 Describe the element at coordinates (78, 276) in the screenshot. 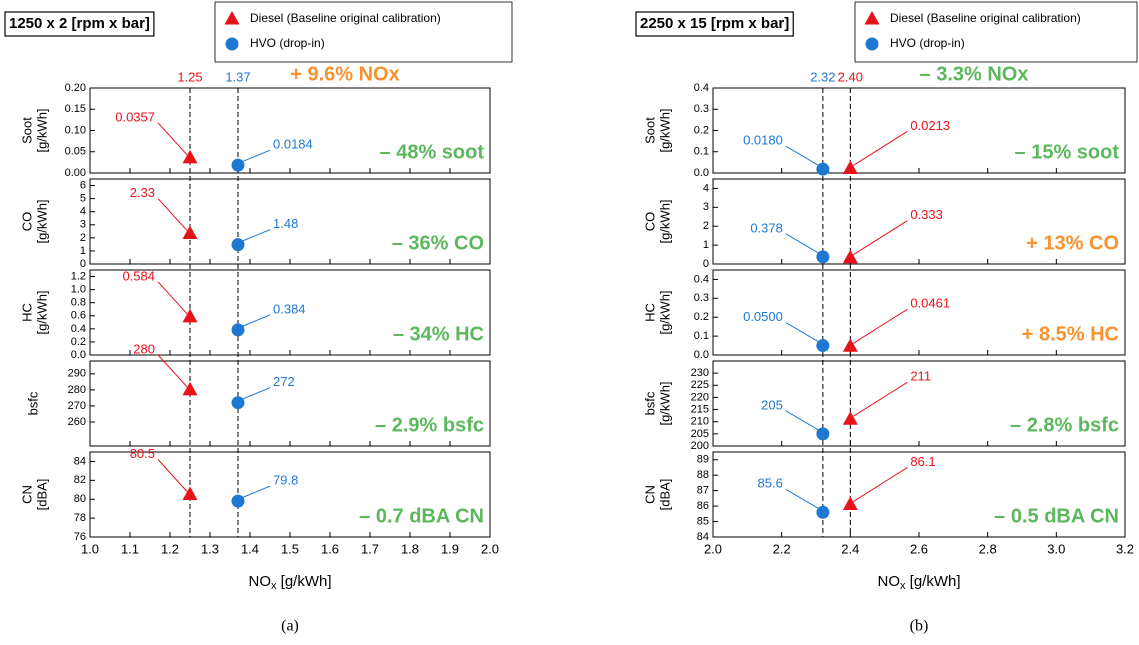

I see `y-tick-label: 1.2` at that location.